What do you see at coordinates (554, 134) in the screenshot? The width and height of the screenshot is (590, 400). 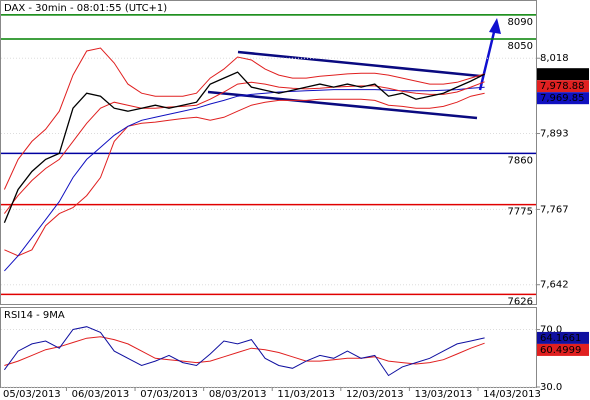 I see `y-tick-label: 7,893` at bounding box center [554, 134].